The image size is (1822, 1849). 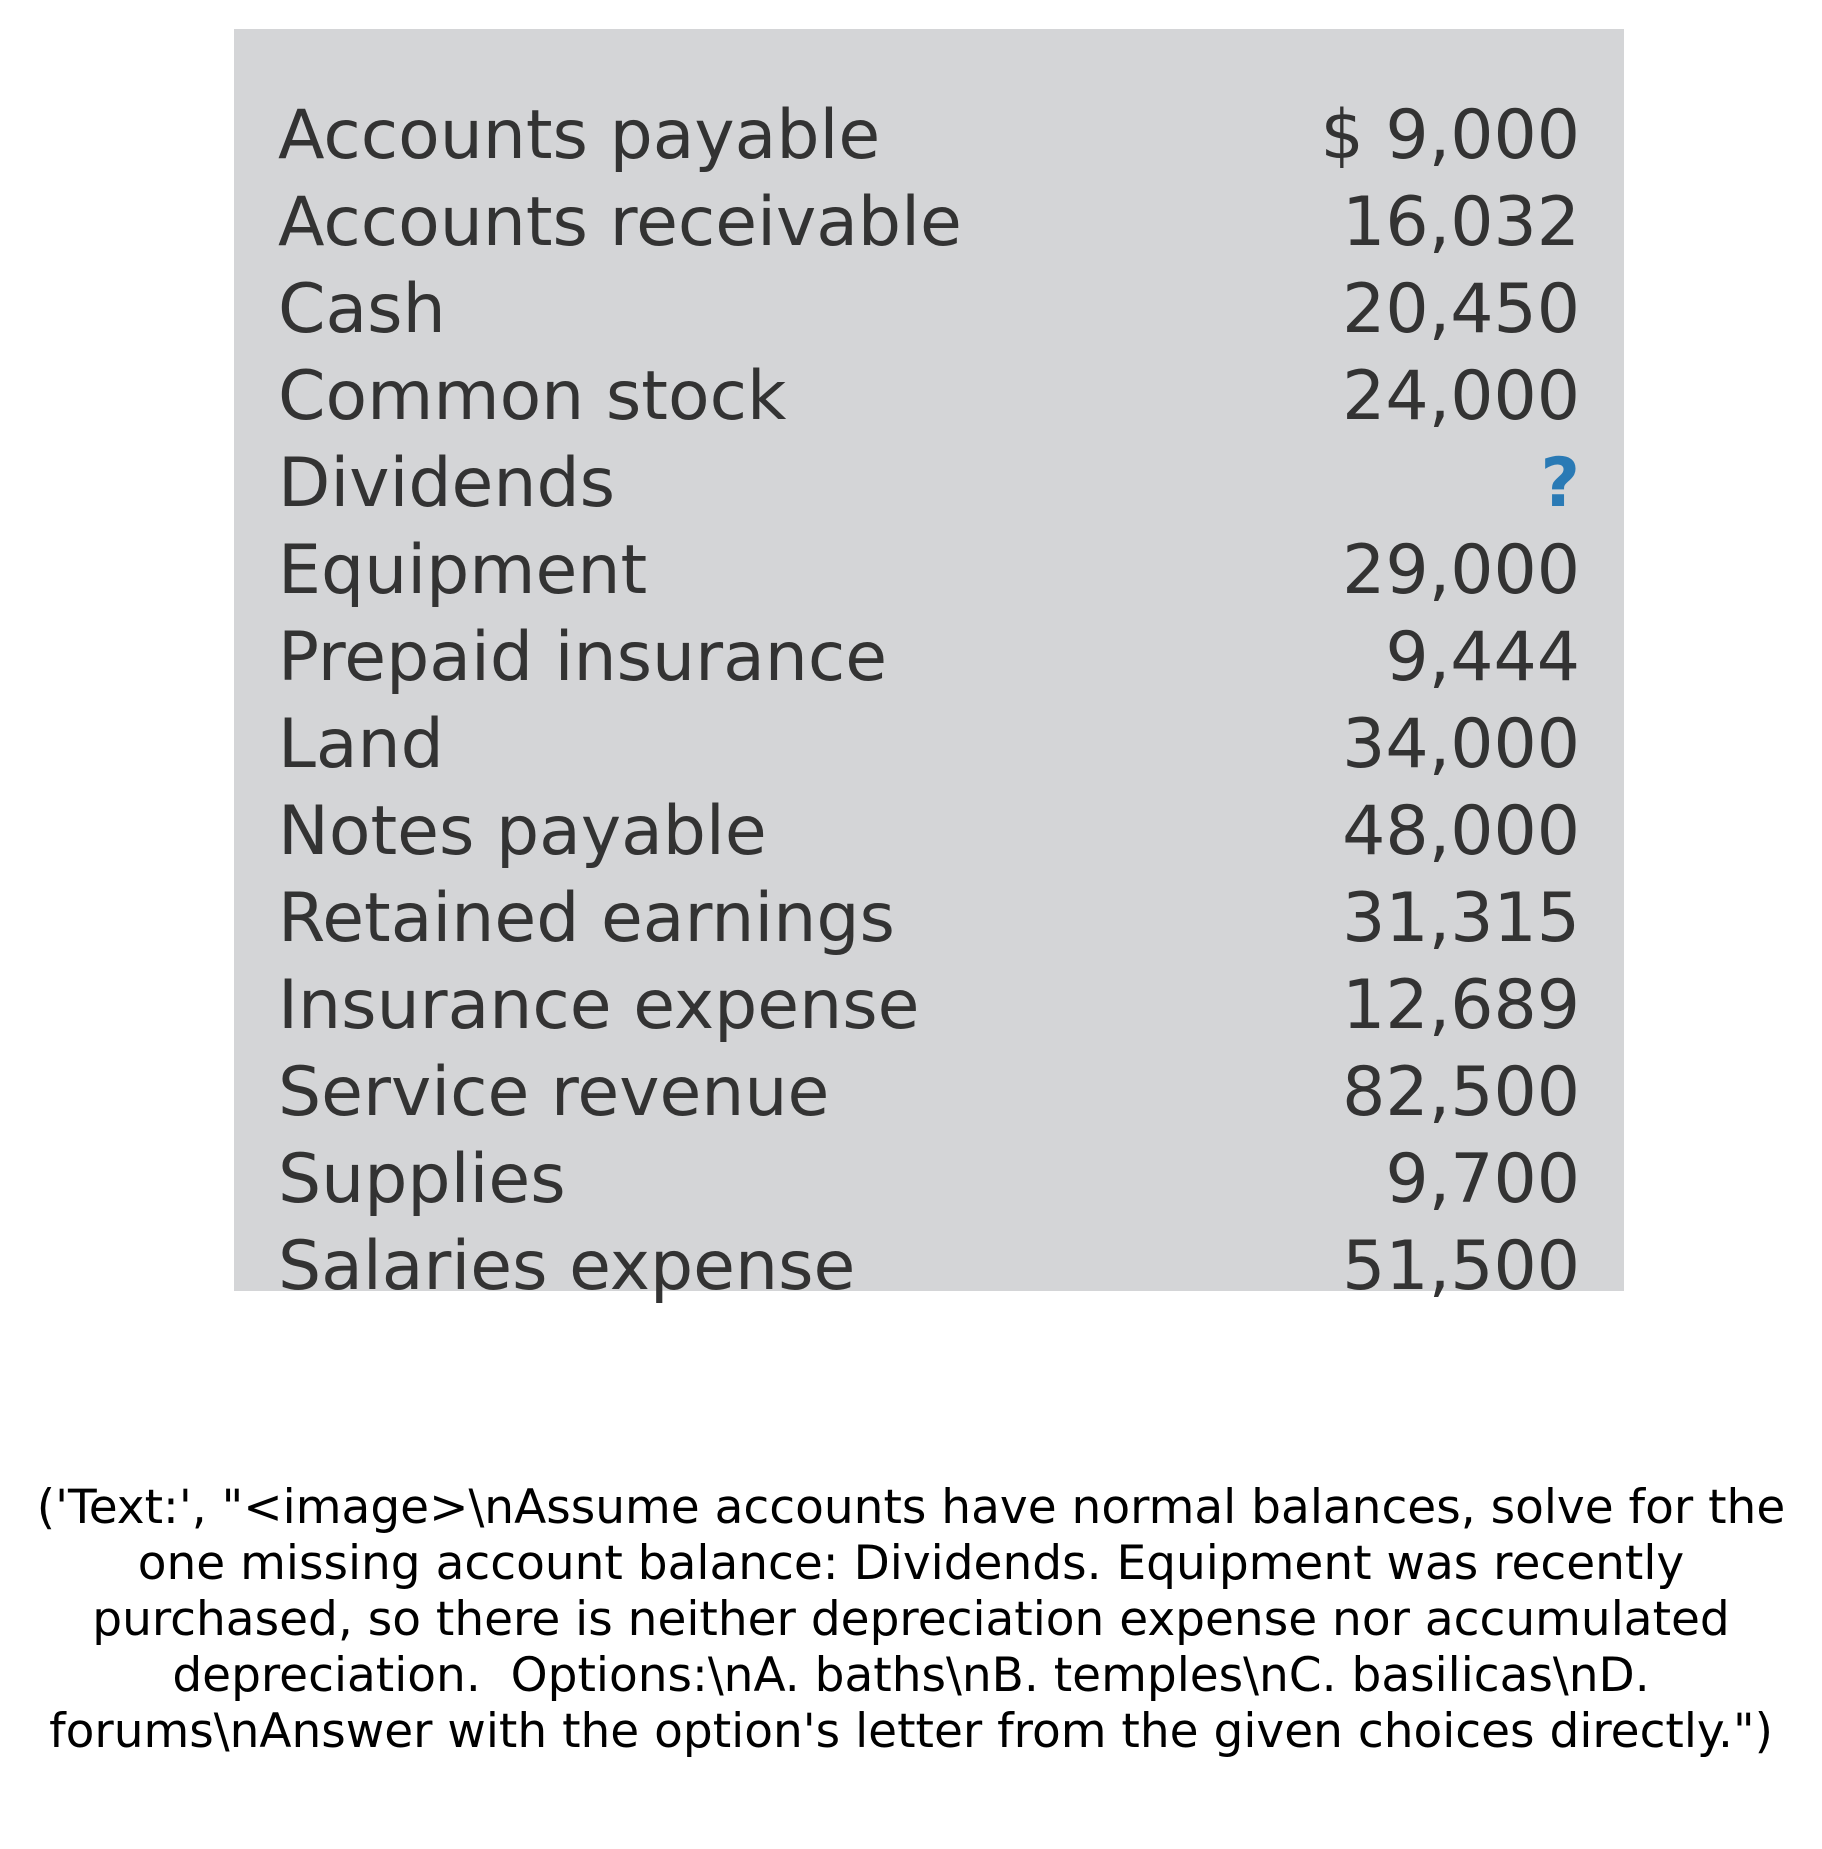 I want to click on table-row: Supplies 9,700, so click(x=929, y=1179).